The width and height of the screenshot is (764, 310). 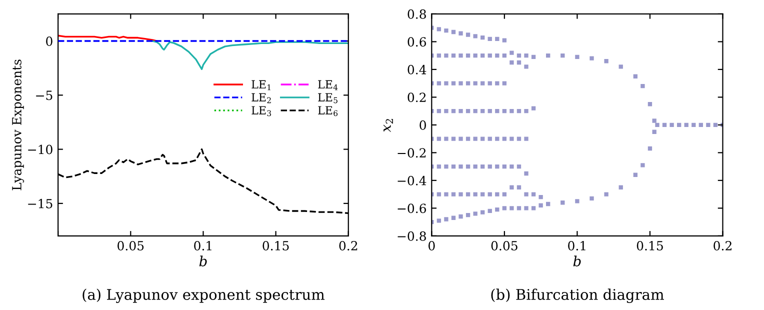 I want to click on text: (b) Bifurcation diagram, so click(x=577, y=295).